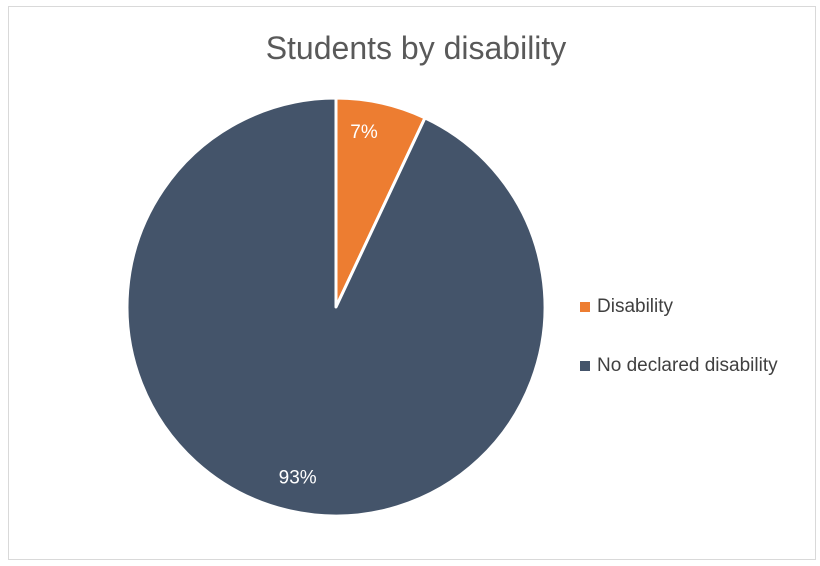 Image resolution: width=820 pixels, height=566 pixels. Describe the element at coordinates (585, 307) in the screenshot. I see `legend-swatch-disability` at that location.